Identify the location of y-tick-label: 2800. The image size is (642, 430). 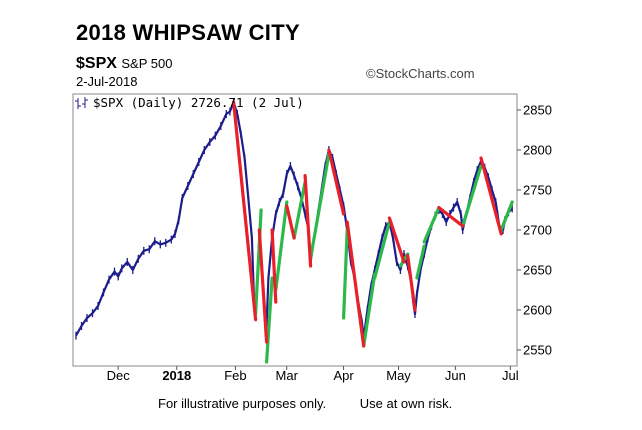
(537, 150).